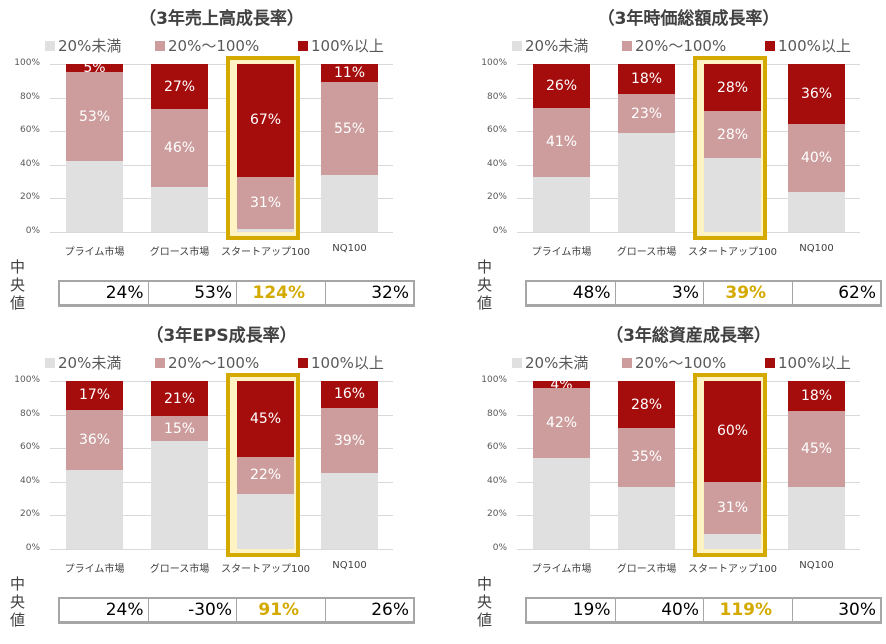 This screenshot has width=886, height=644. I want to click on median-value: 119%, so click(748, 610).